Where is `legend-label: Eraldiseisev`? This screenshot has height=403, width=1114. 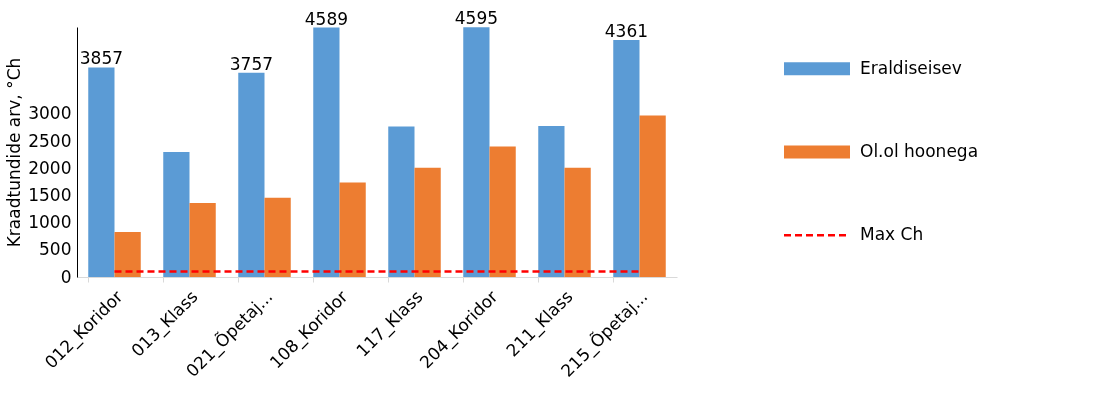
legend-label: Eraldiseisev is located at coordinates (911, 67).